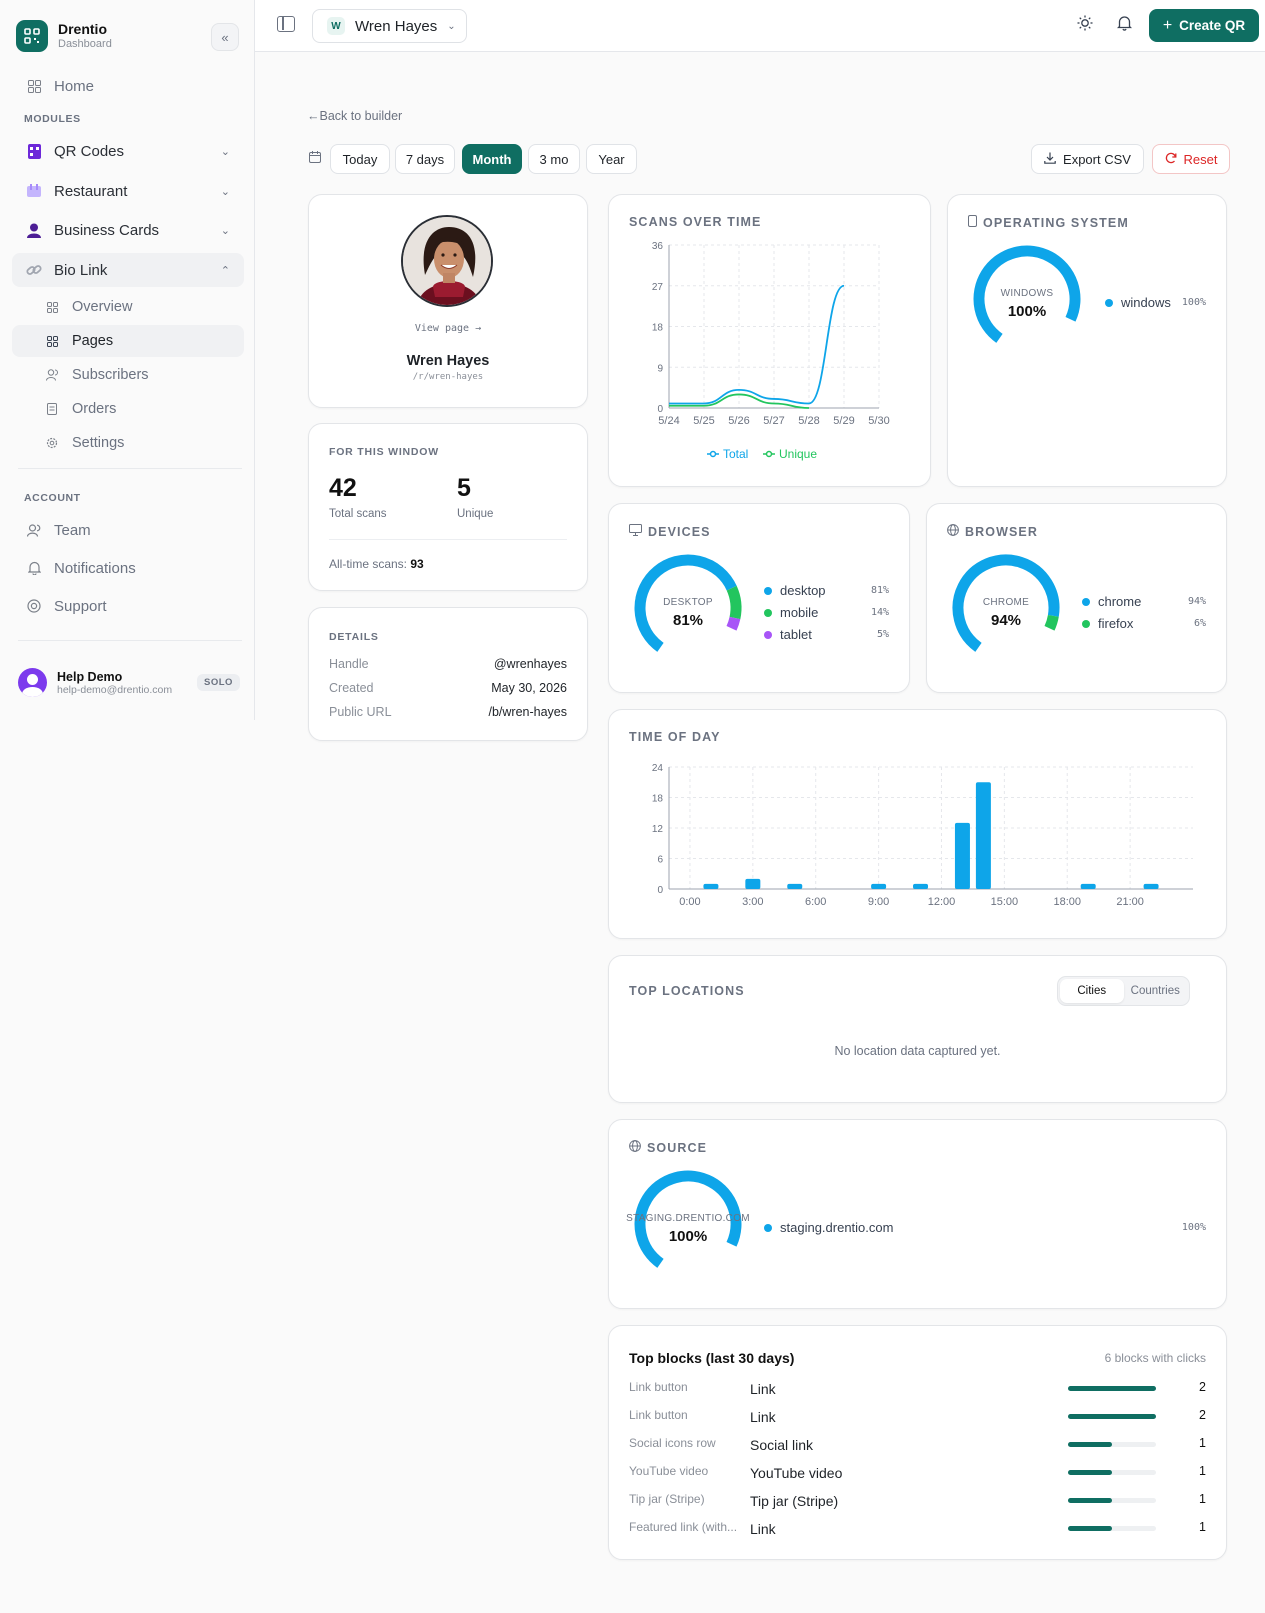  I want to click on x-tick-label: 12:00, so click(942, 902).